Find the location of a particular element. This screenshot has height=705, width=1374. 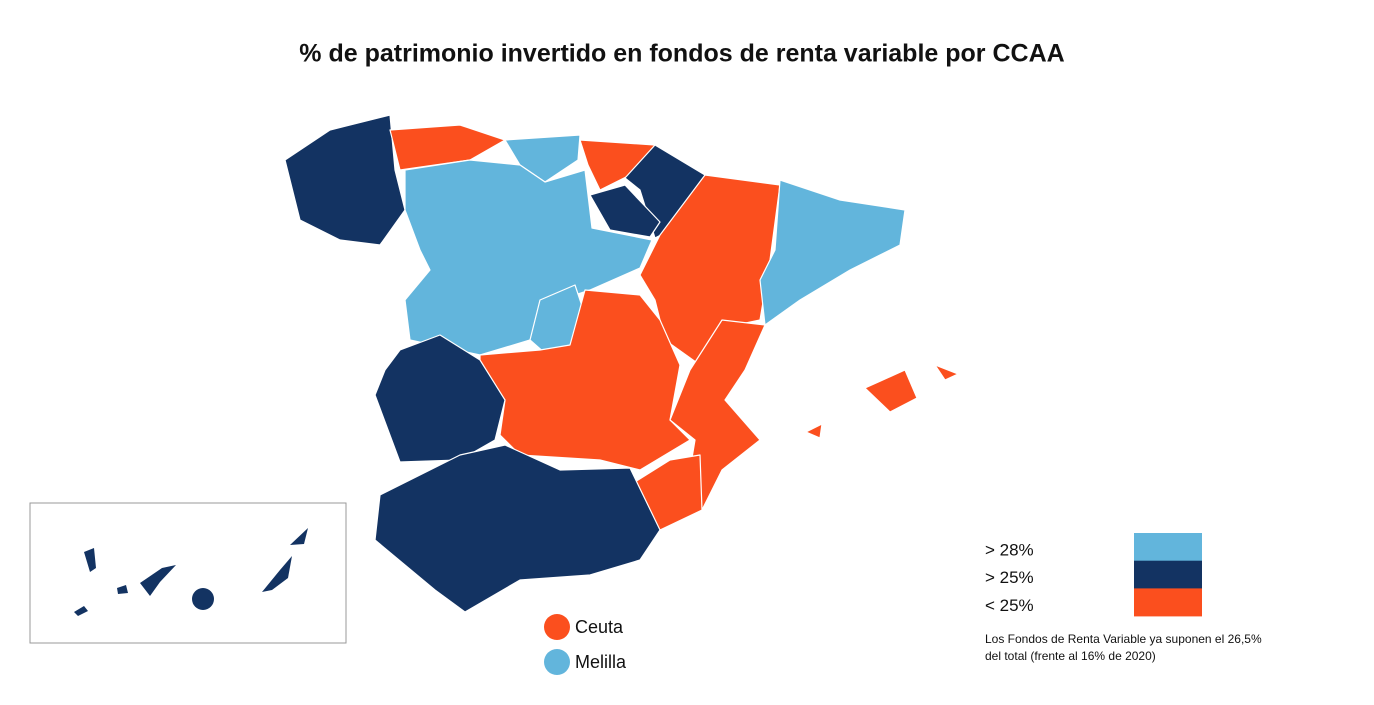

inset-frame is located at coordinates (188, 573).